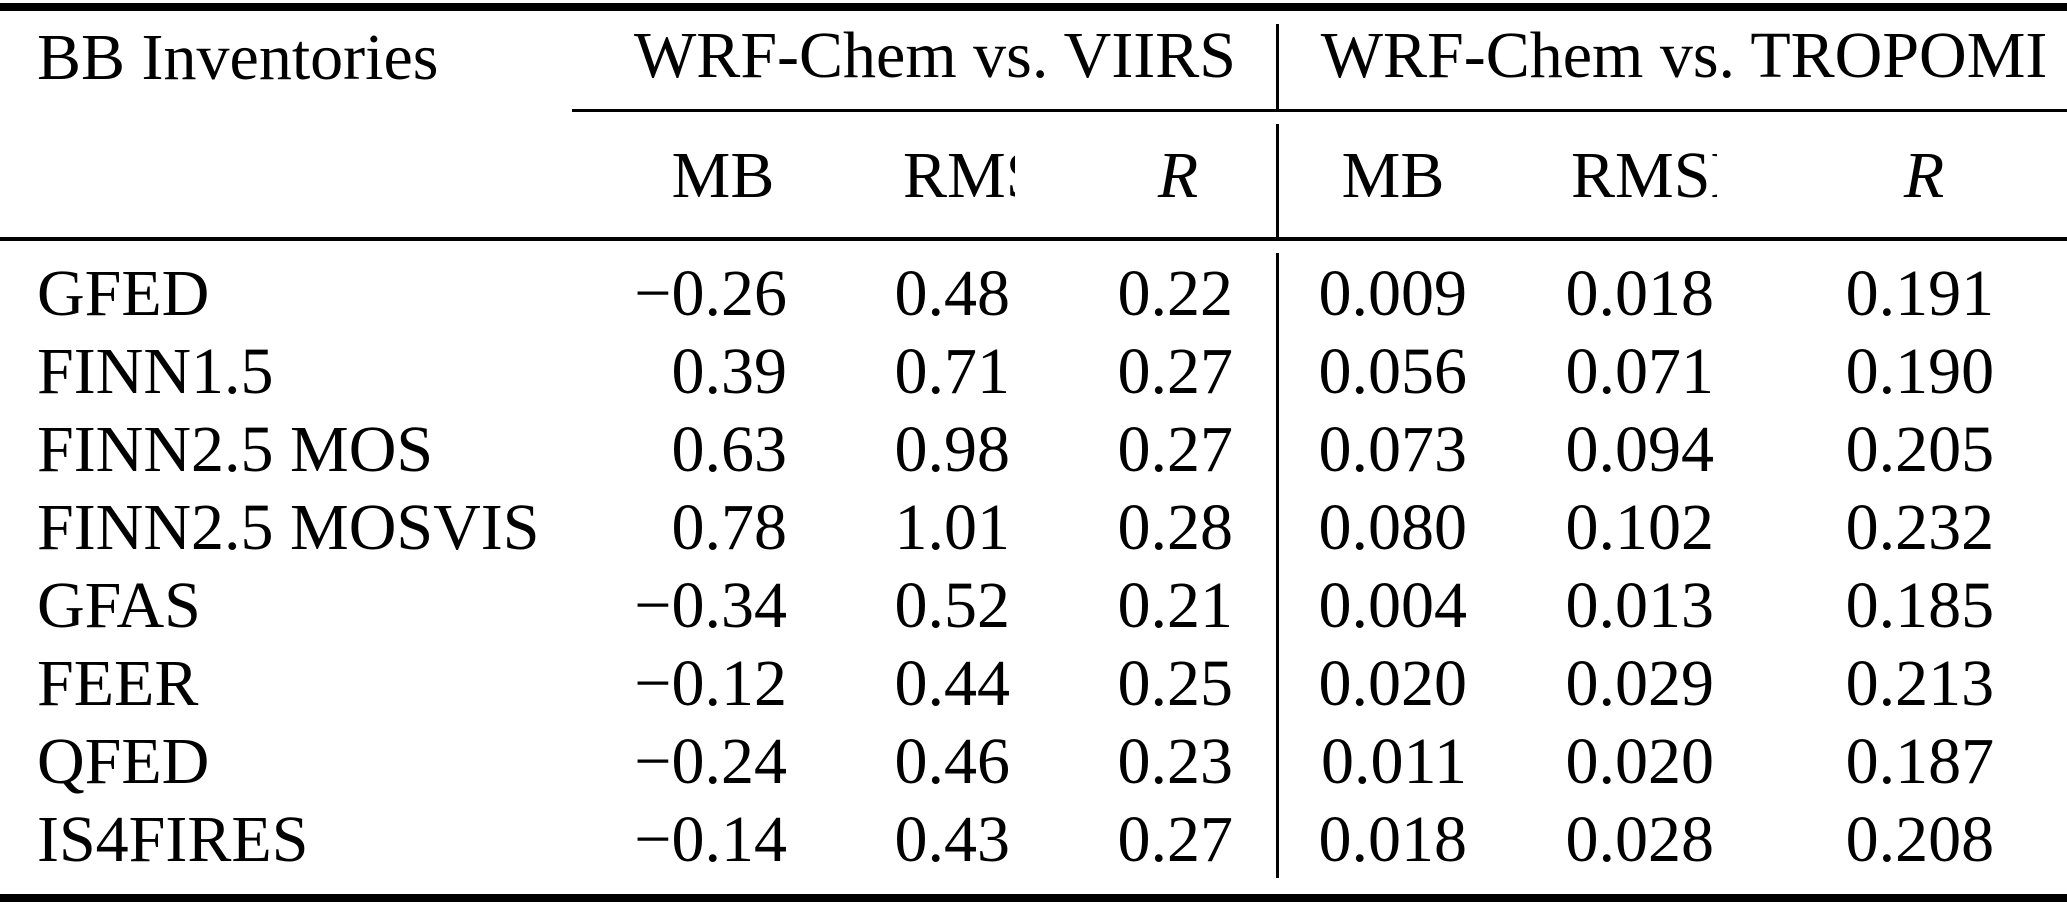 The image size is (2067, 912). What do you see at coordinates (1920, 840) in the screenshot?
I see `table-cell: 0.208` at bounding box center [1920, 840].